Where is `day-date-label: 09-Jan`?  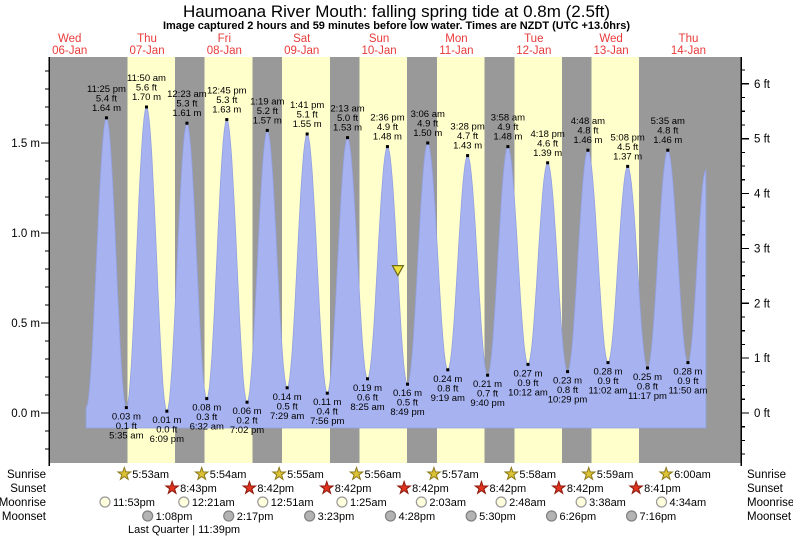
day-date-label: 09-Jan is located at coordinates (301, 51).